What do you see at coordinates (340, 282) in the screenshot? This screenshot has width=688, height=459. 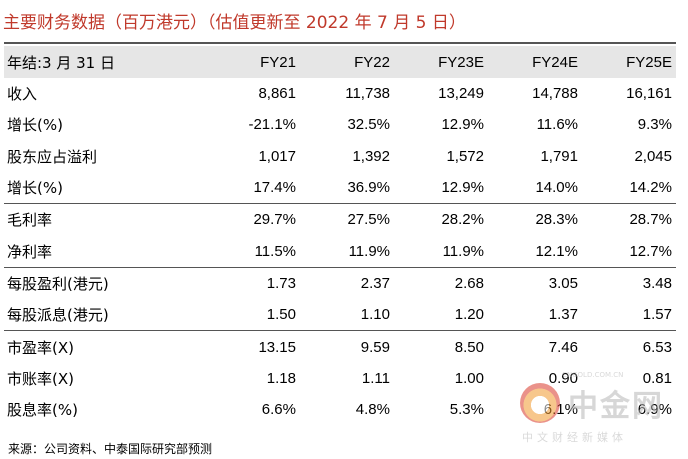 I see `table-row-eps: 每股盈利(港元) 1.73 2.37 2.68 3.05 3.48` at bounding box center [340, 282].